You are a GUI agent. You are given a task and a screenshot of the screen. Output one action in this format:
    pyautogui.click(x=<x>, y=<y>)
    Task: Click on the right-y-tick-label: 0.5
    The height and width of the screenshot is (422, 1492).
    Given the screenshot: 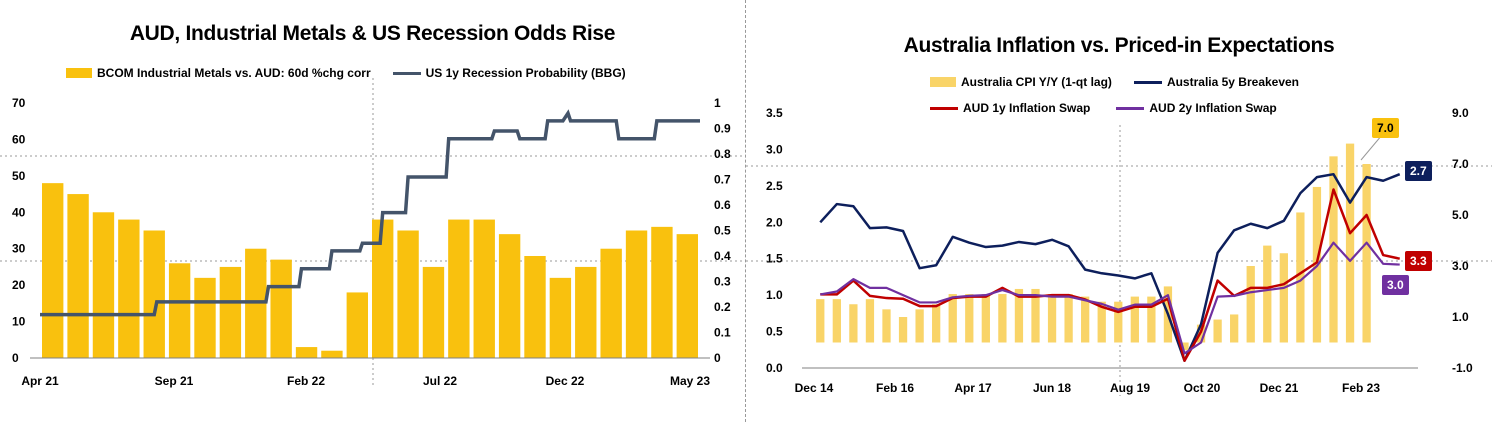 What is the action you would take?
    pyautogui.click(x=722, y=231)
    